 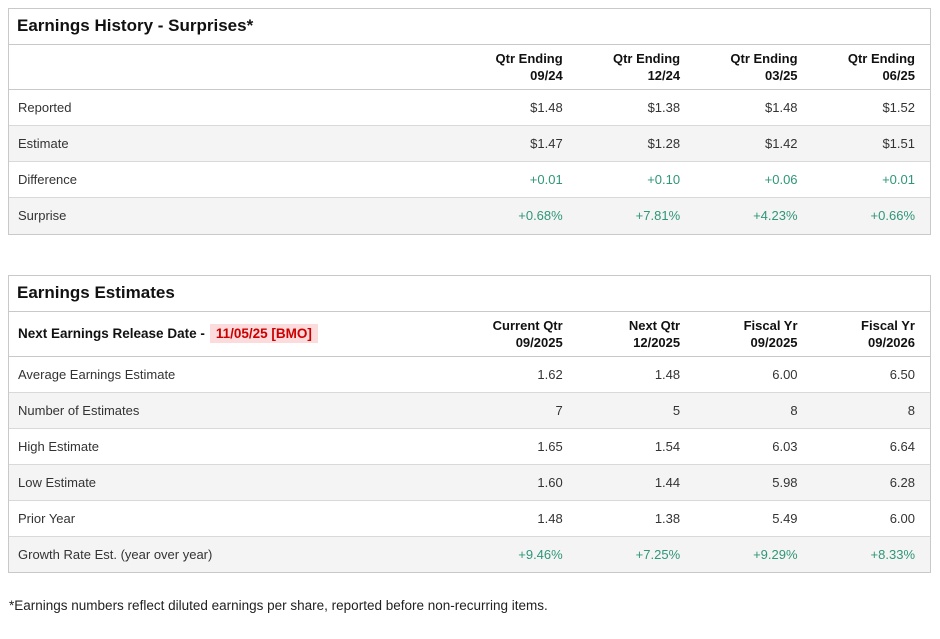 I want to click on row-label: Difference, so click(x=235, y=179).